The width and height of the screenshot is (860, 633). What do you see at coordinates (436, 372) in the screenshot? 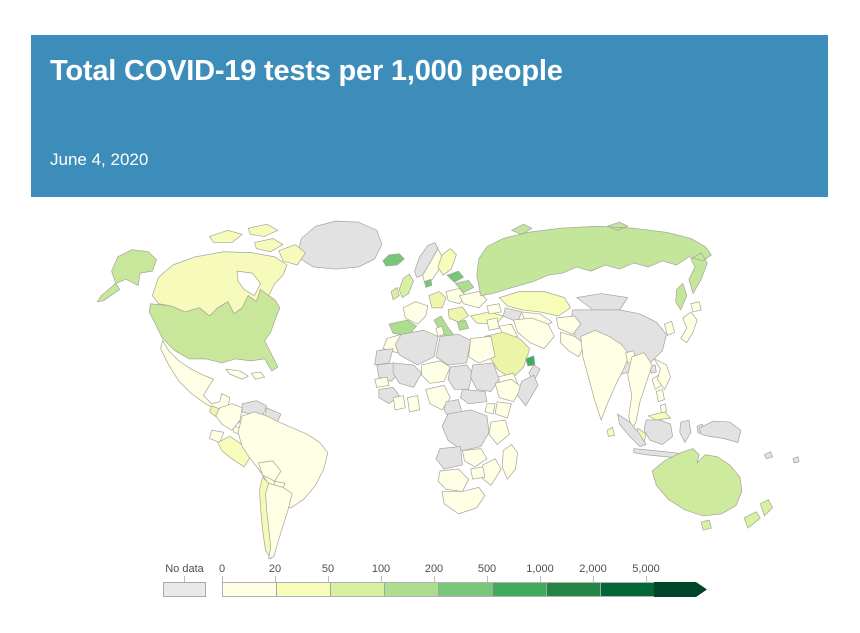
I see `region-niger` at bounding box center [436, 372].